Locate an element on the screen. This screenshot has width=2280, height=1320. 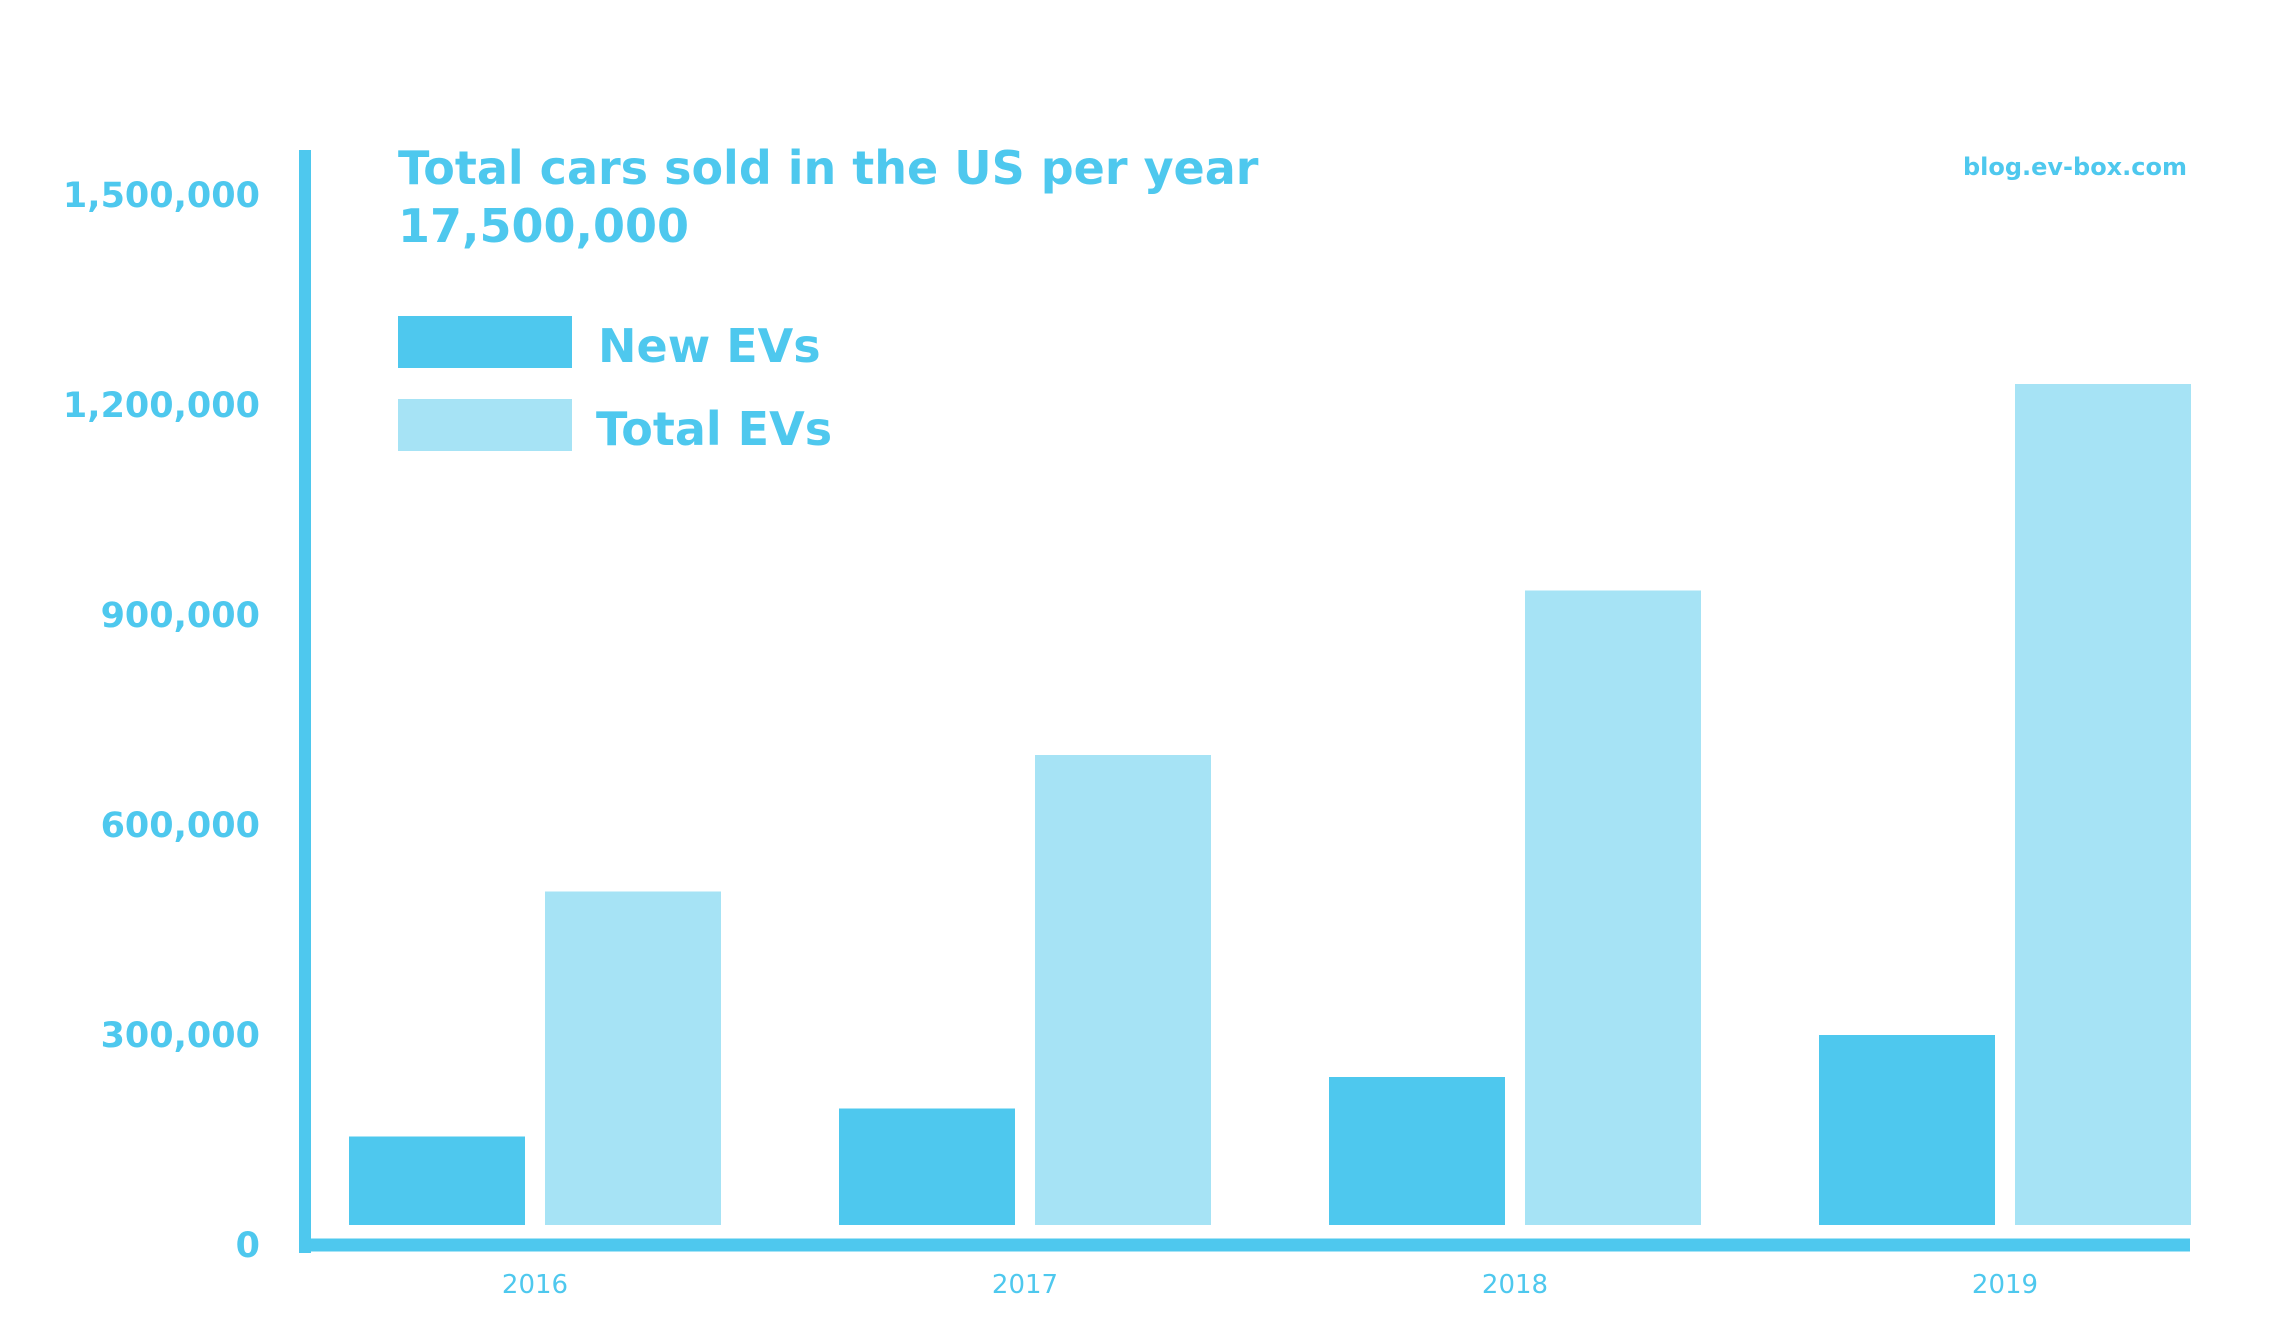
chart-subtitle: 17,500,000 is located at coordinates (543, 226).